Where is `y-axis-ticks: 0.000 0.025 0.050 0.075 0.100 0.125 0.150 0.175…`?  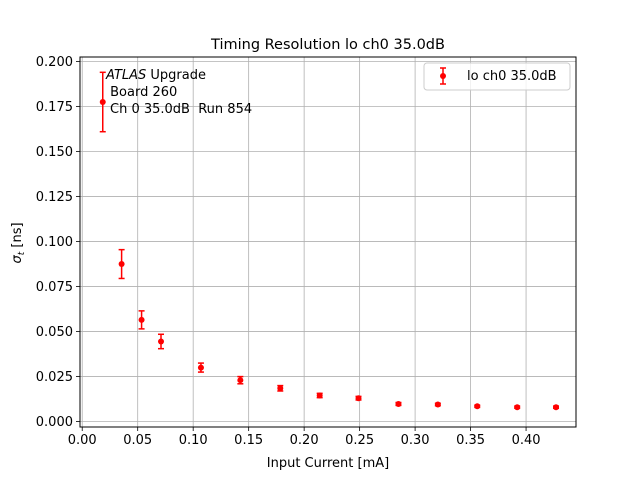
y-axis-ticks: 0.000 0.025 0.050 0.075 0.100 0.125 0.150 0.175… is located at coordinates (58, 242).